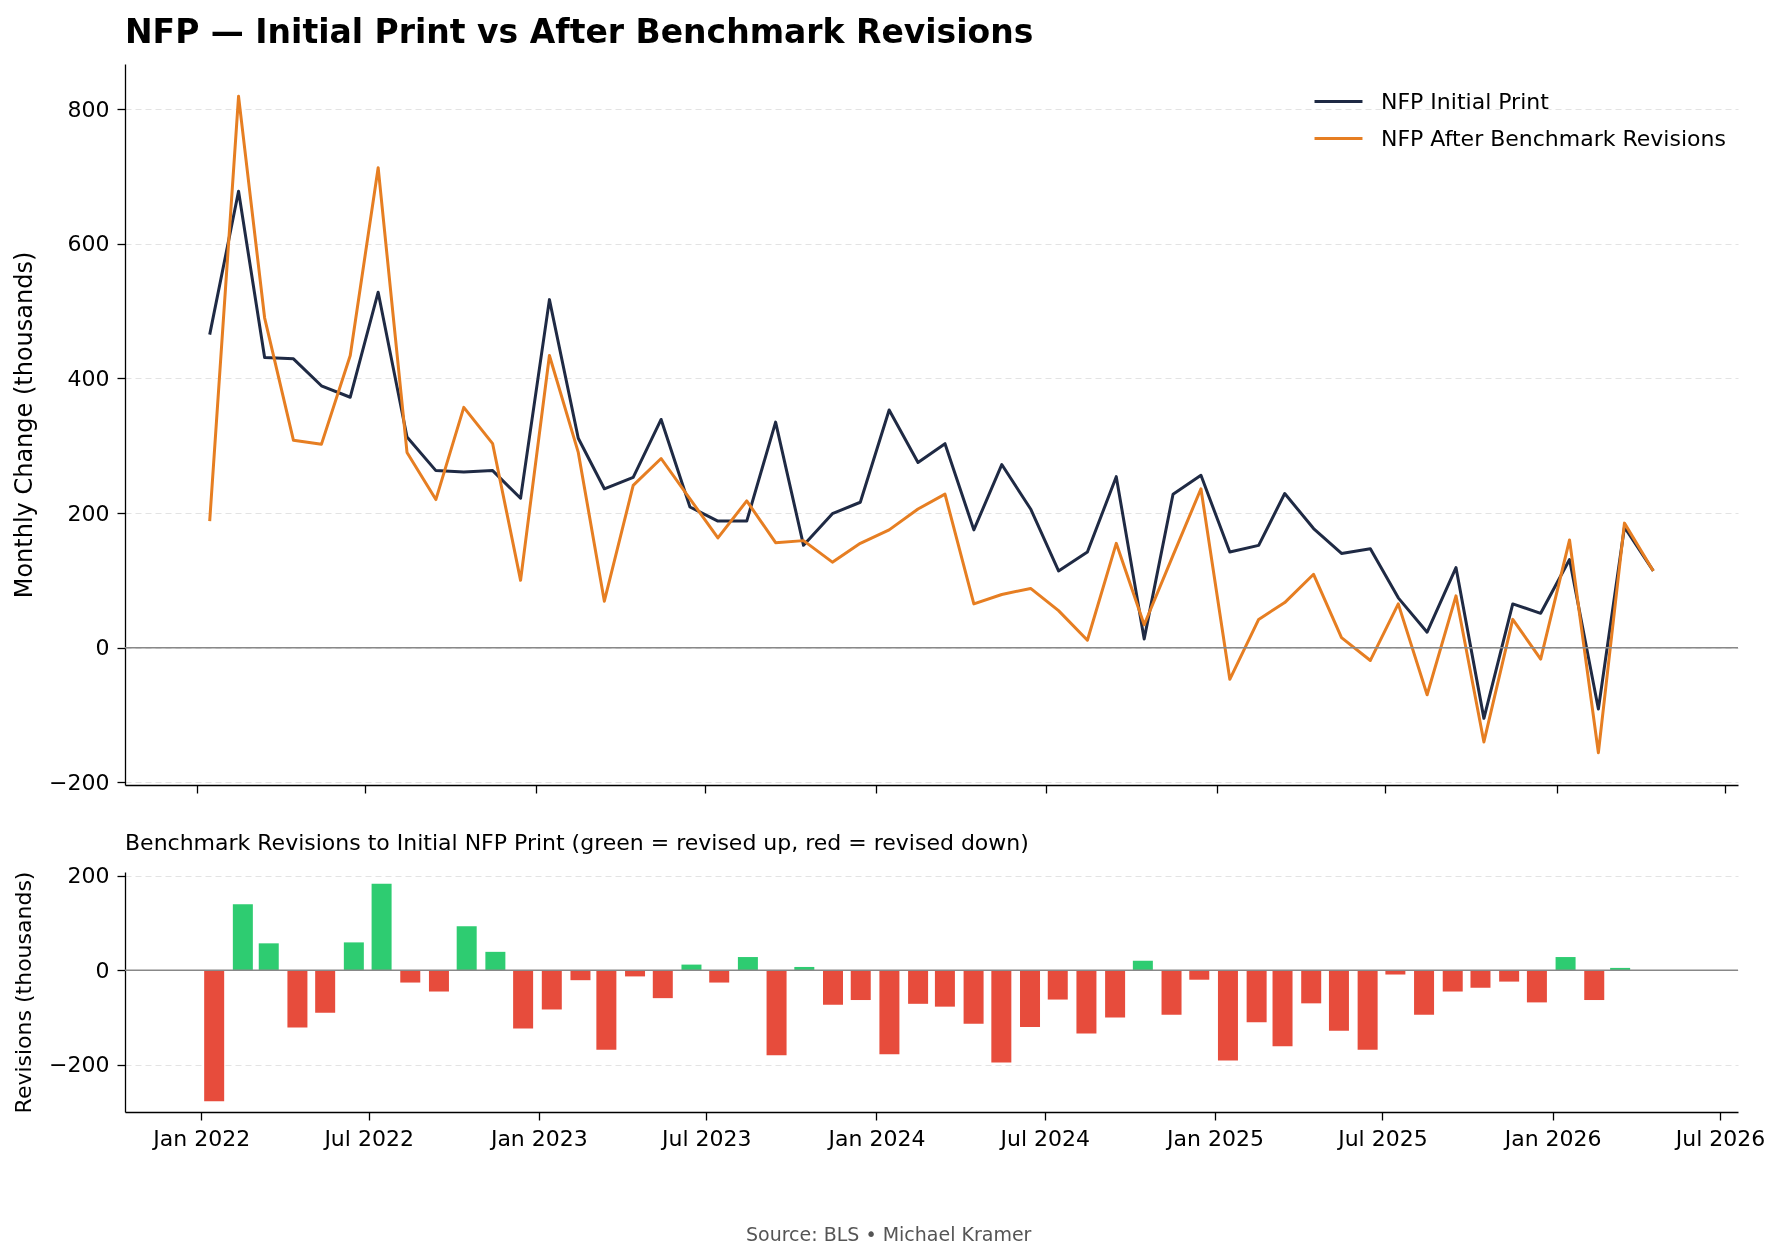  What do you see at coordinates (1044, 1138) in the screenshot?
I see `x-tick-label: Jul 2024` at bounding box center [1044, 1138].